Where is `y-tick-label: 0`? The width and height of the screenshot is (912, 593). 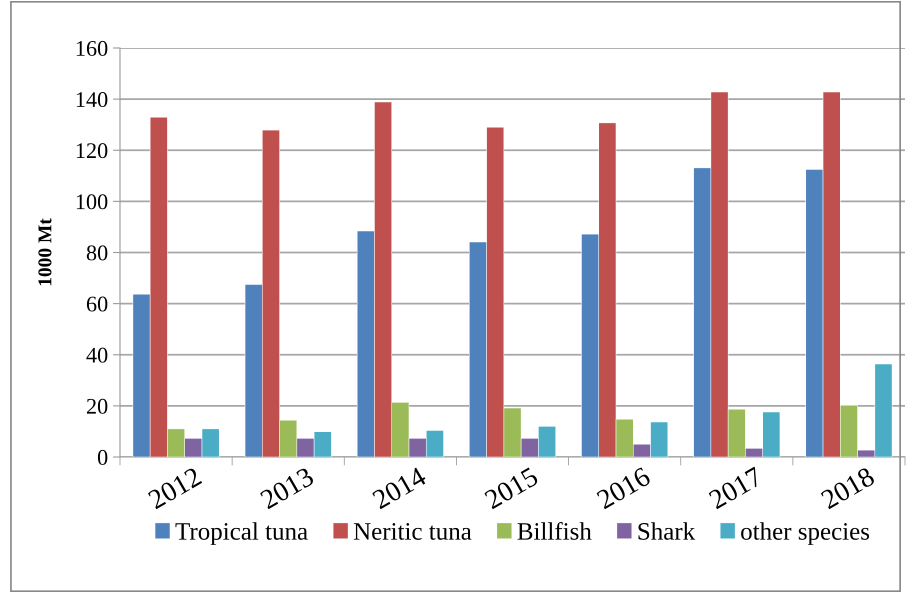 y-tick-label: 0 is located at coordinates (103, 457).